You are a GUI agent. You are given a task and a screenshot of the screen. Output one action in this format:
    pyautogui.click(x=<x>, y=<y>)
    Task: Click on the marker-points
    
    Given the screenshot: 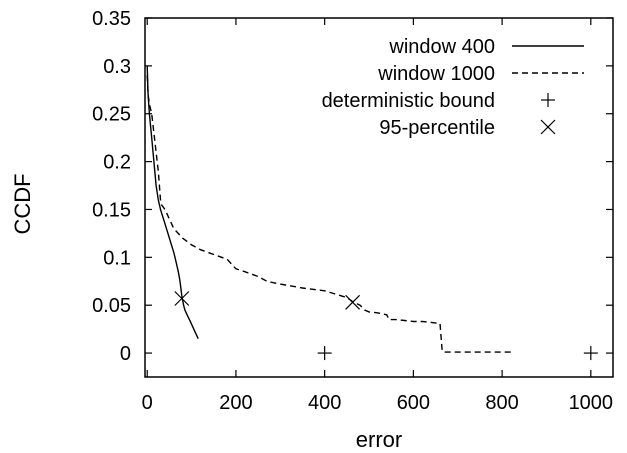 What is the action you would take?
    pyautogui.click(x=386, y=326)
    